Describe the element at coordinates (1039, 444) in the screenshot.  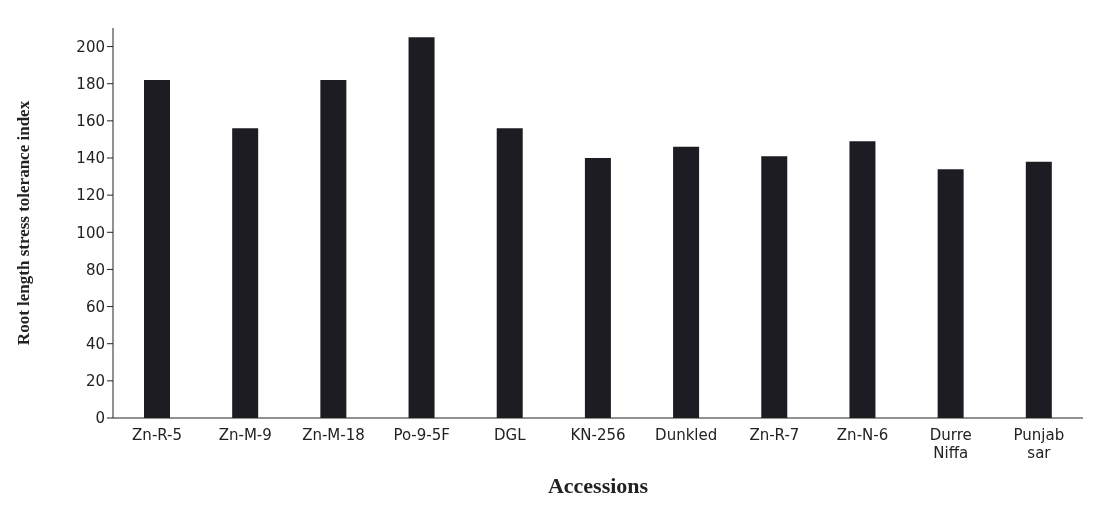
I see `x-tick-label: Punjab sar` at that location.